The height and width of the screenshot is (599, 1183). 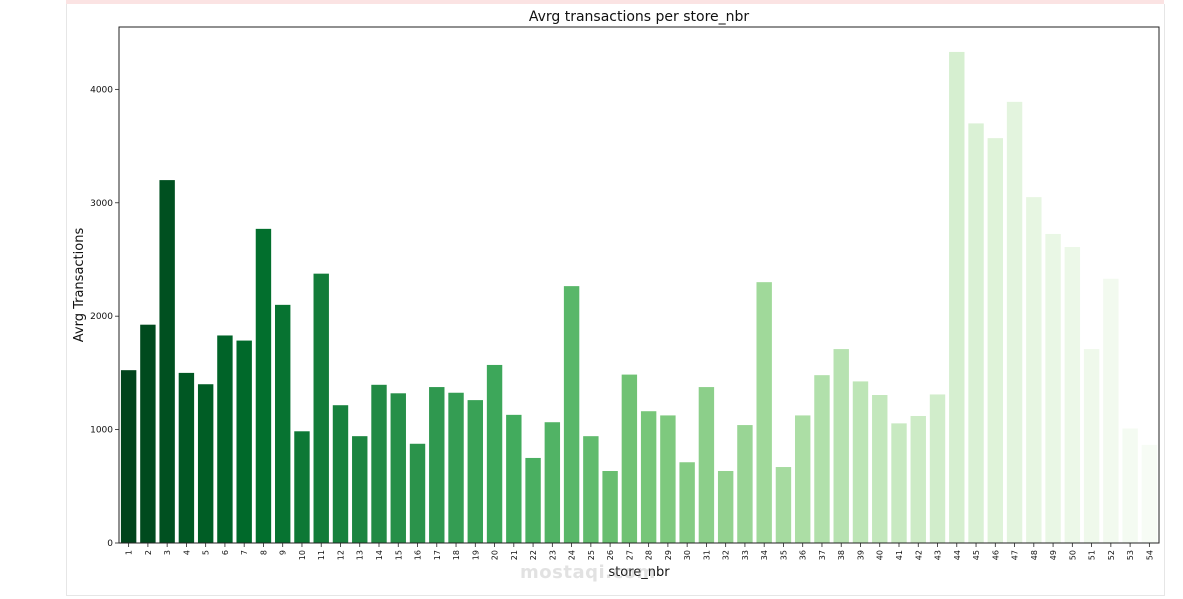 I want to click on x-tick-label: 19, so click(x=475, y=555).